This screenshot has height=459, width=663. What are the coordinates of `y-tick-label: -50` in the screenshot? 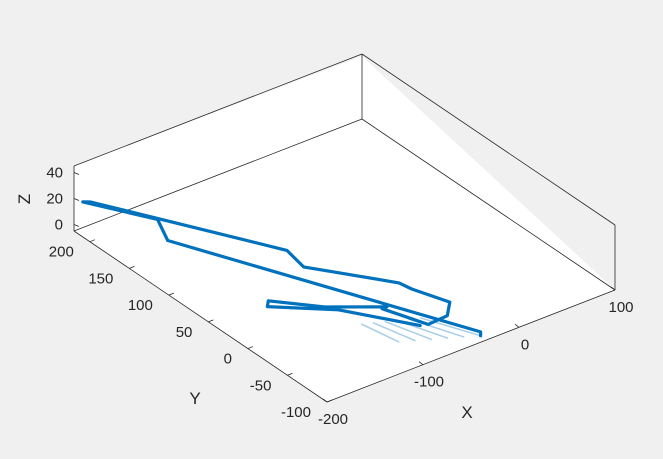 It's located at (261, 385).